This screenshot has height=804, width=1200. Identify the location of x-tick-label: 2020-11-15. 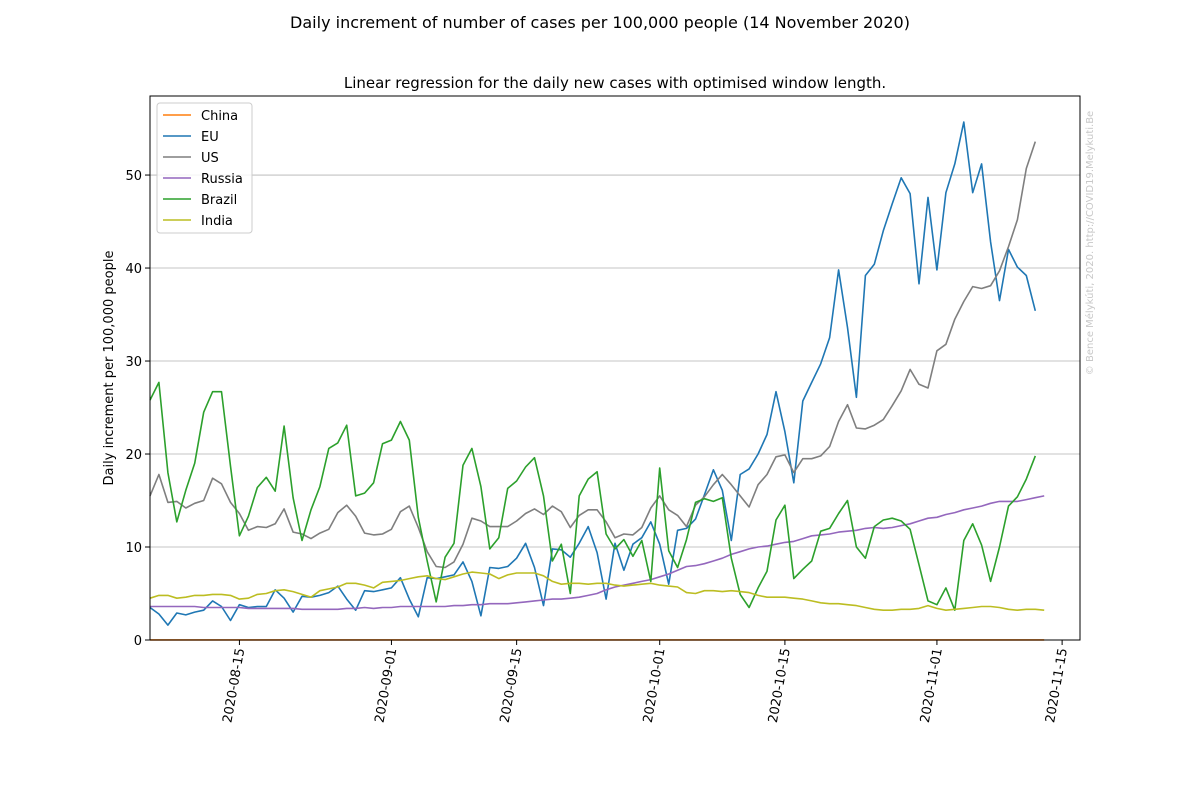
(1057, 685).